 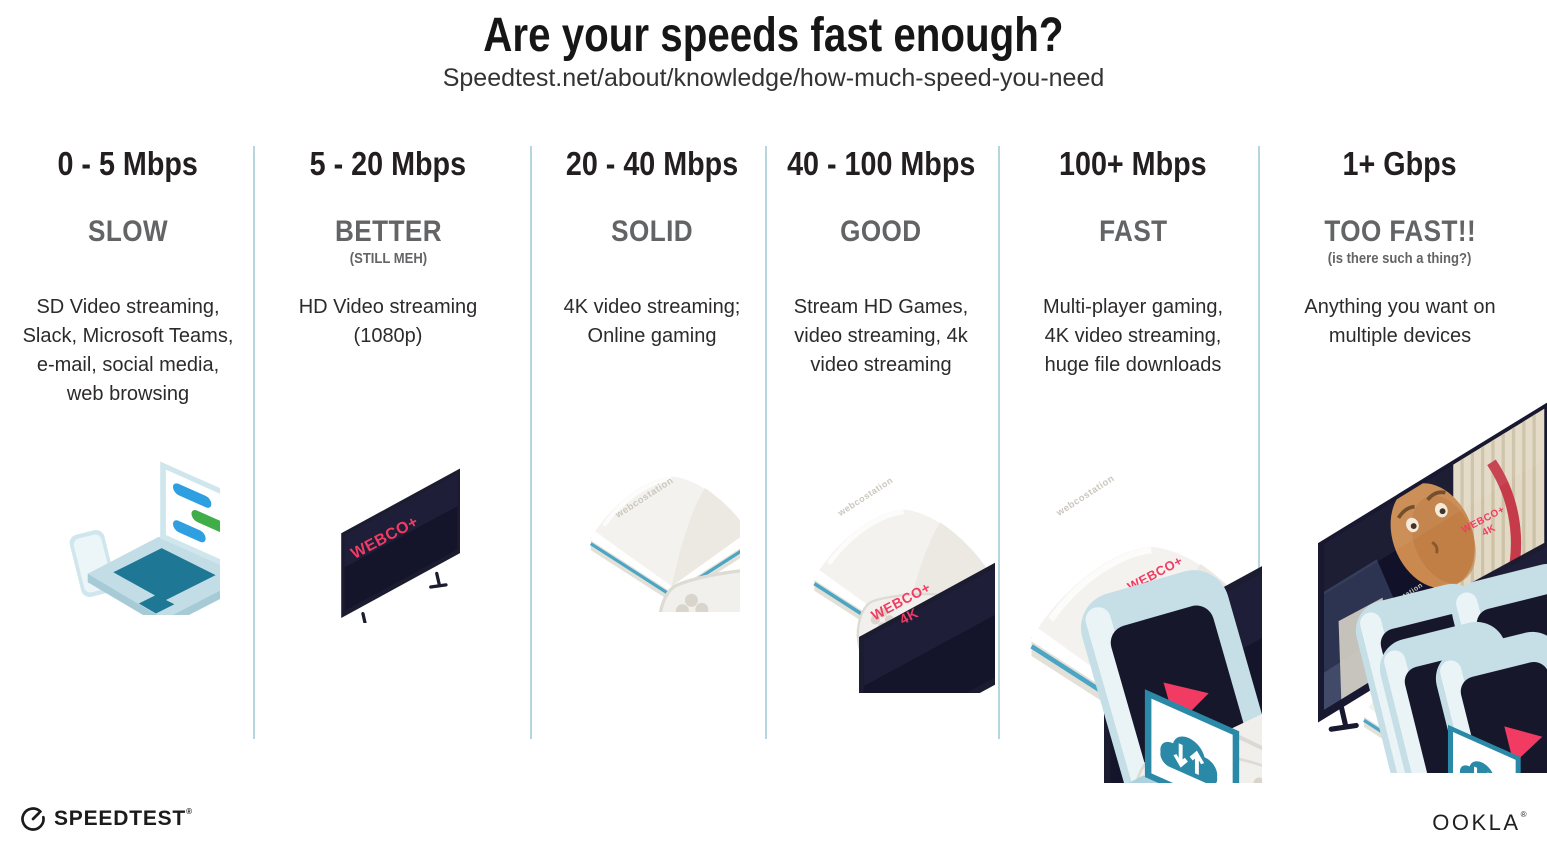 What do you see at coordinates (1400, 321) in the screenshot?
I see `tier-description: Anything you want on multiple devices` at bounding box center [1400, 321].